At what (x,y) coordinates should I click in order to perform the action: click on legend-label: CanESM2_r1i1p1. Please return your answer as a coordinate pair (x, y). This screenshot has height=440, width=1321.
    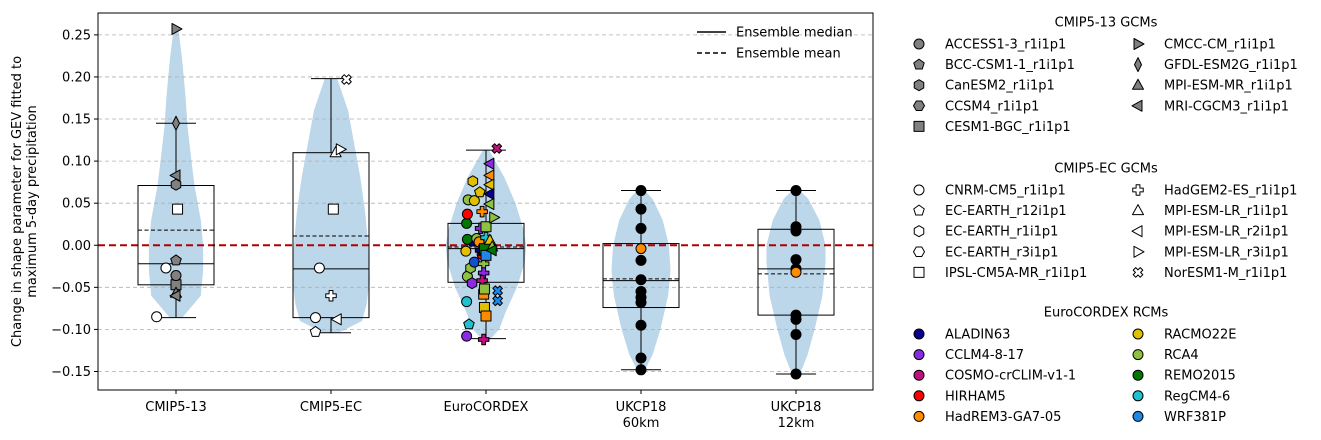
    Looking at the image, I should click on (1000, 86).